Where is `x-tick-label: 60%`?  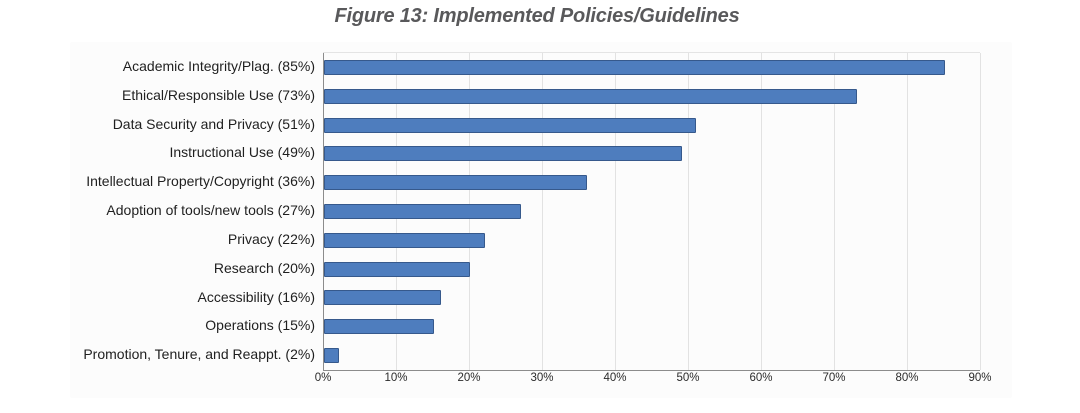 x-tick-label: 60% is located at coordinates (761, 378).